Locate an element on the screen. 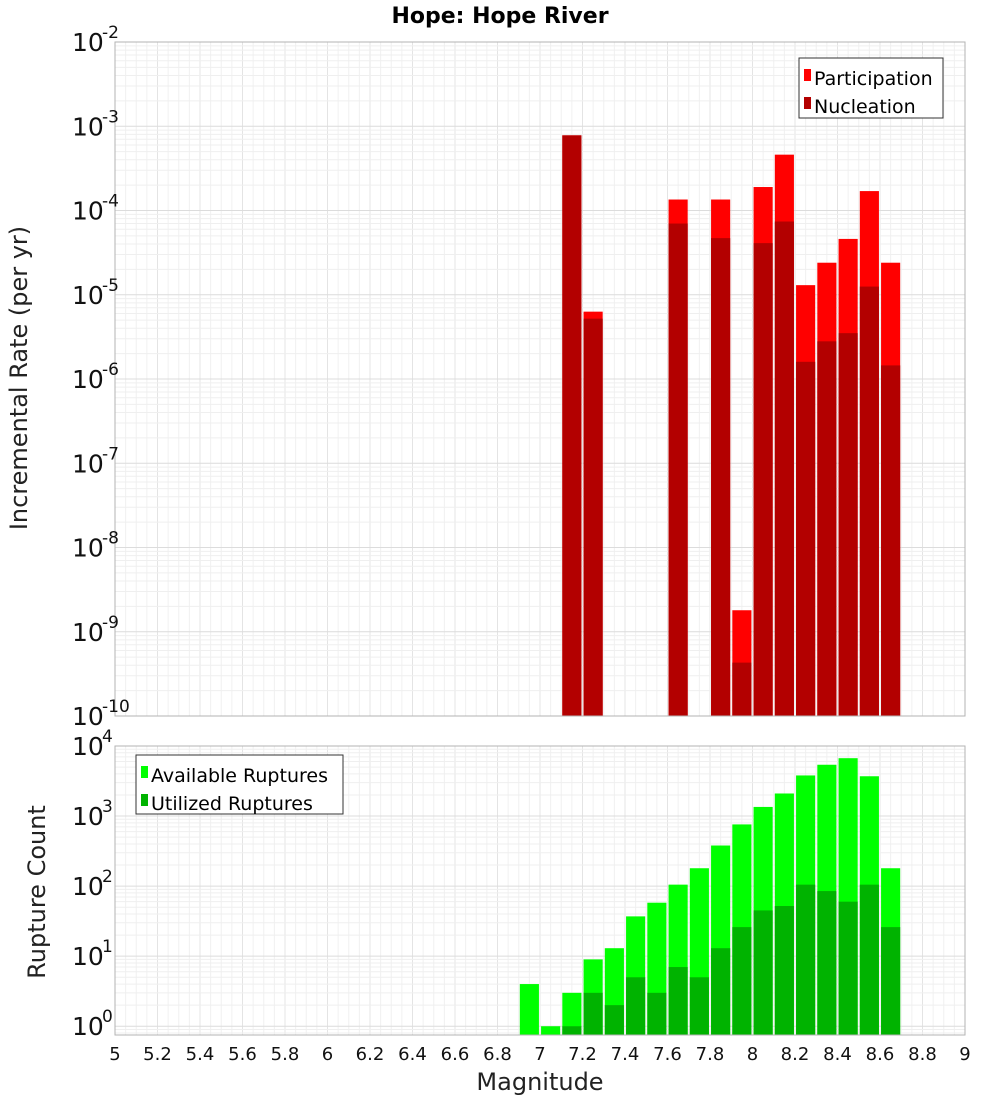 The image size is (1000, 1105). y-tick-exponent: -7 is located at coordinates (110, 454).